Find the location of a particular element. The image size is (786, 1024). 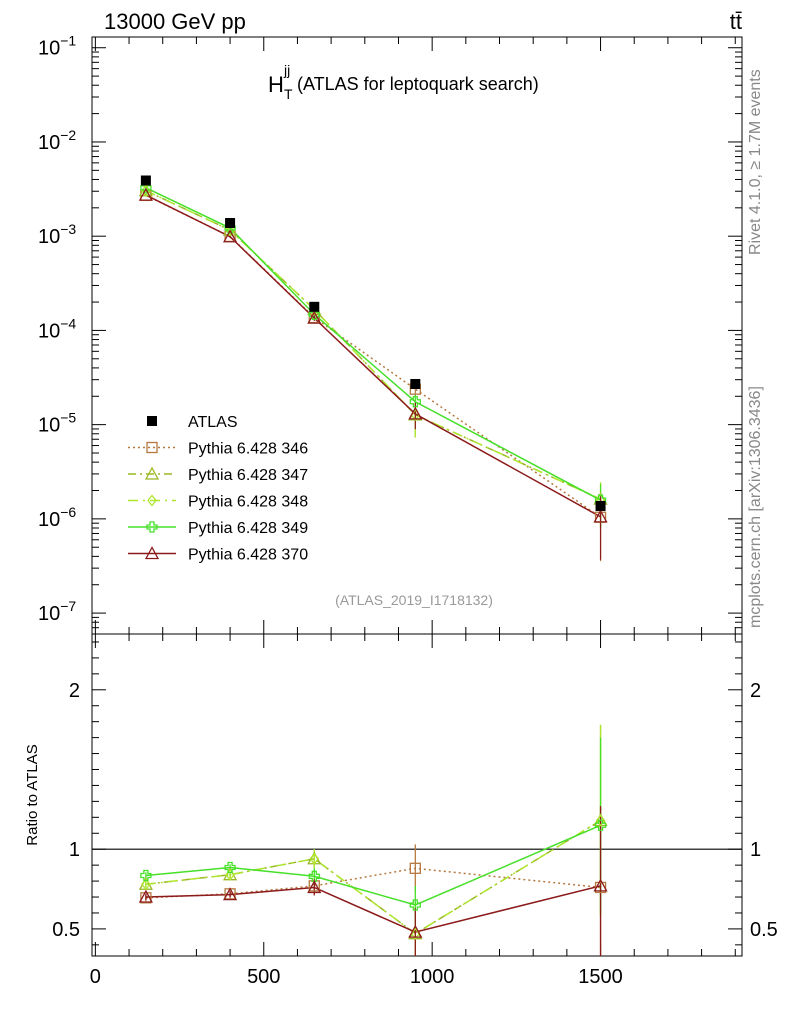

ratio-axis-label: Ratio to ATLAS is located at coordinates (32, 794).